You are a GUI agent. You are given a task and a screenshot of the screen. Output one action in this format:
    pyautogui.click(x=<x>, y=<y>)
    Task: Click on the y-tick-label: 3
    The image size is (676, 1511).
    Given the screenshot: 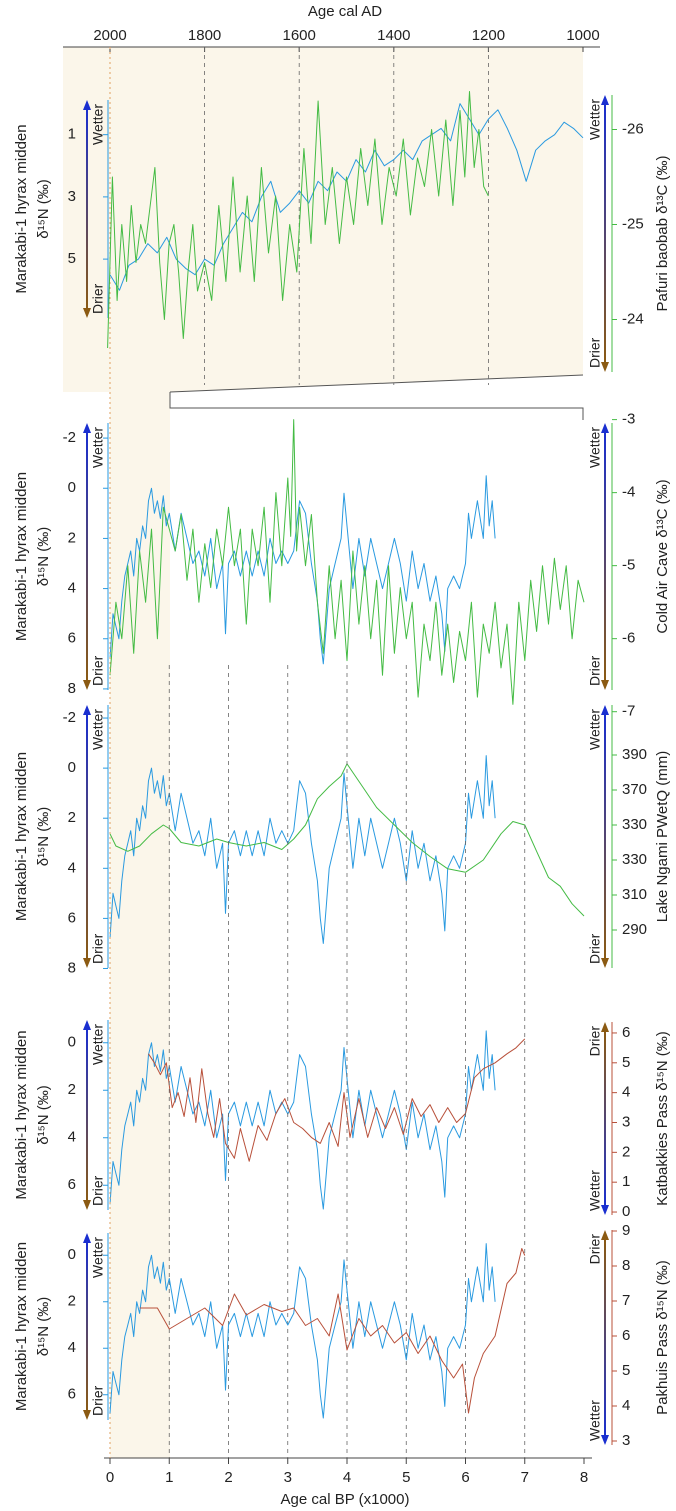 What is the action you would take?
    pyautogui.click(x=72, y=196)
    